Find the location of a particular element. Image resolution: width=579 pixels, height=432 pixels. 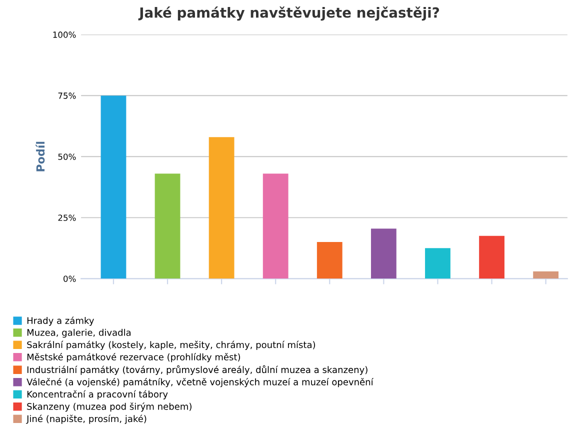

legend-label: Industriální památky (továrny, průmyslové areály, důlní muzea a skanzeny) is located at coordinates (197, 370).